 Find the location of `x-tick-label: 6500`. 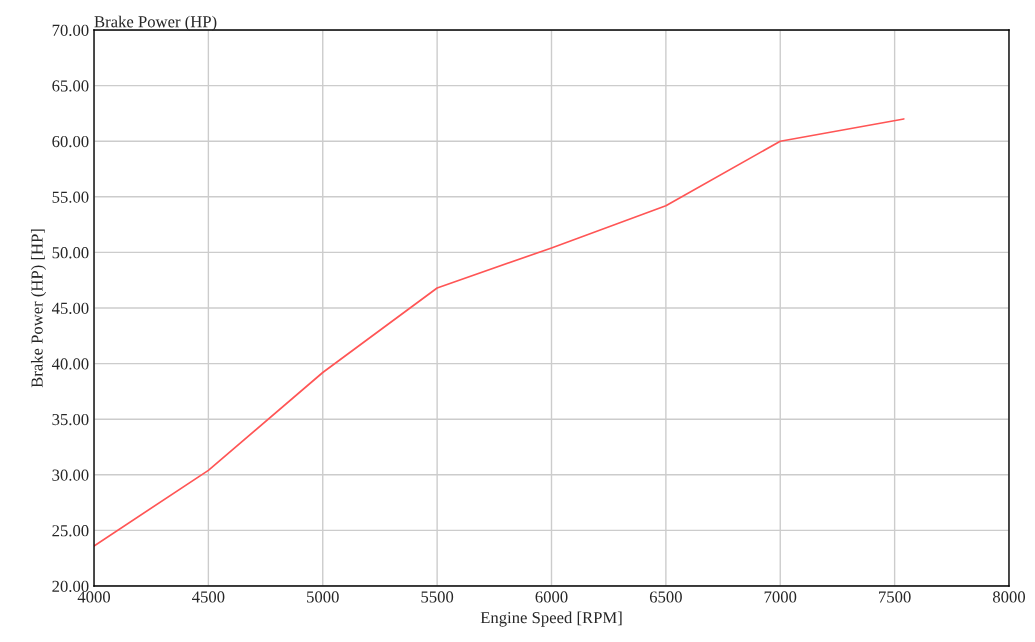

x-tick-label: 6500 is located at coordinates (665, 597).